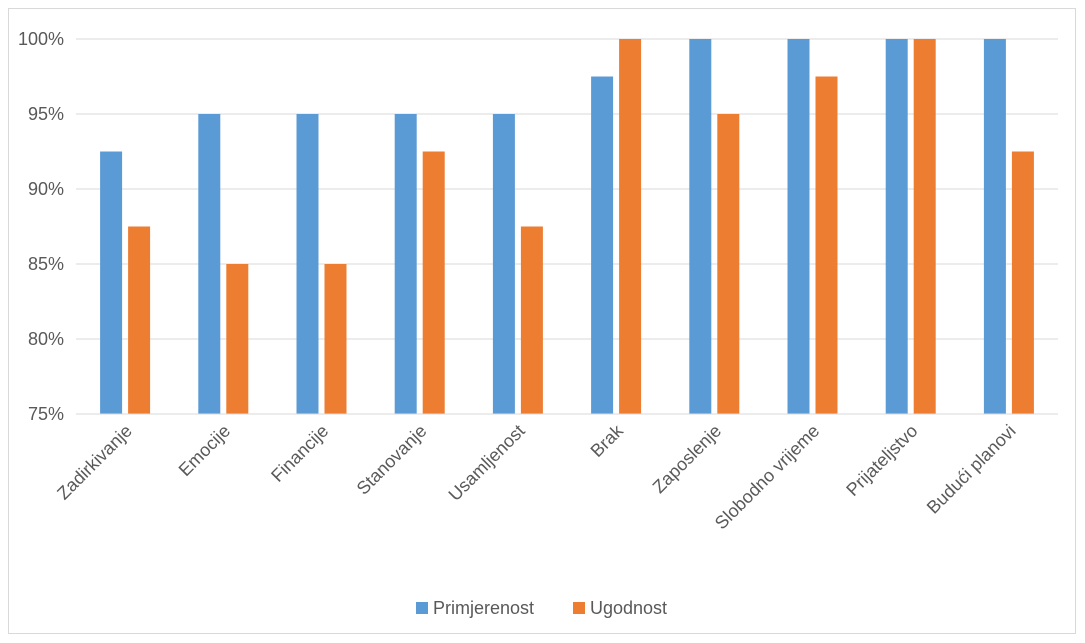 The height and width of the screenshot is (643, 1085). What do you see at coordinates (607, 440) in the screenshot?
I see `x-category-label: Brak` at bounding box center [607, 440].